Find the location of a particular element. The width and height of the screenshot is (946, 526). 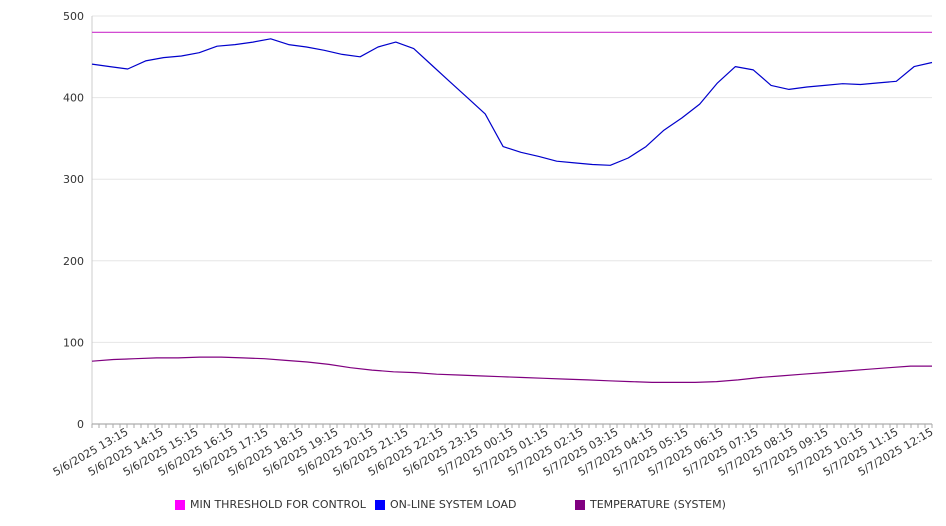

y-tick-label-0: 0 is located at coordinates (80, 424).